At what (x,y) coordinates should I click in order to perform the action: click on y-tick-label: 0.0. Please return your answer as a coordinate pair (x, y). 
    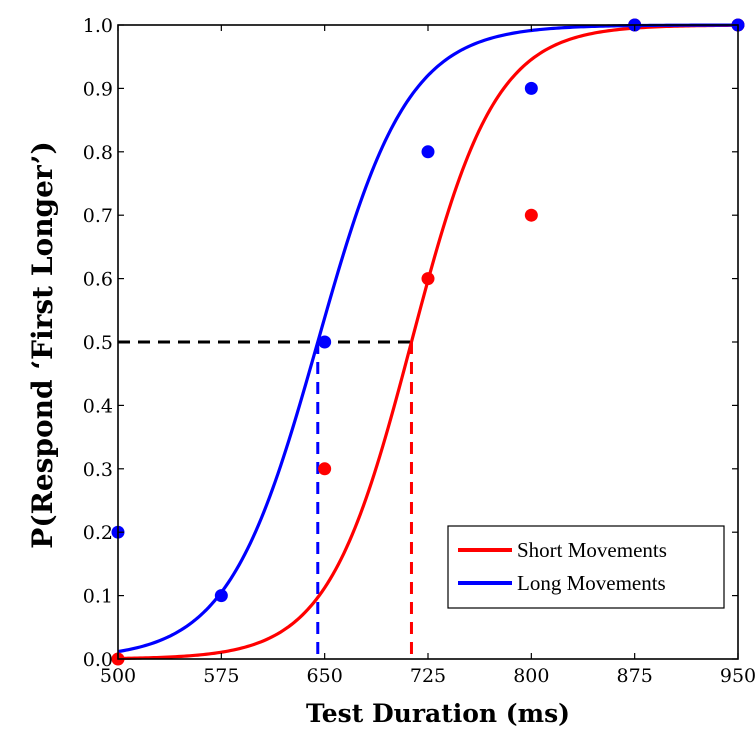
    Looking at the image, I should click on (98, 660).